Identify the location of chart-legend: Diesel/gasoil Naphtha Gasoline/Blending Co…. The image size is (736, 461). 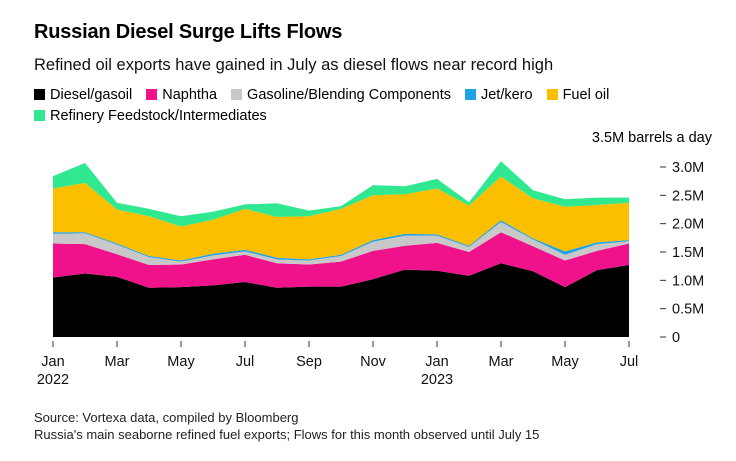
(379, 106).